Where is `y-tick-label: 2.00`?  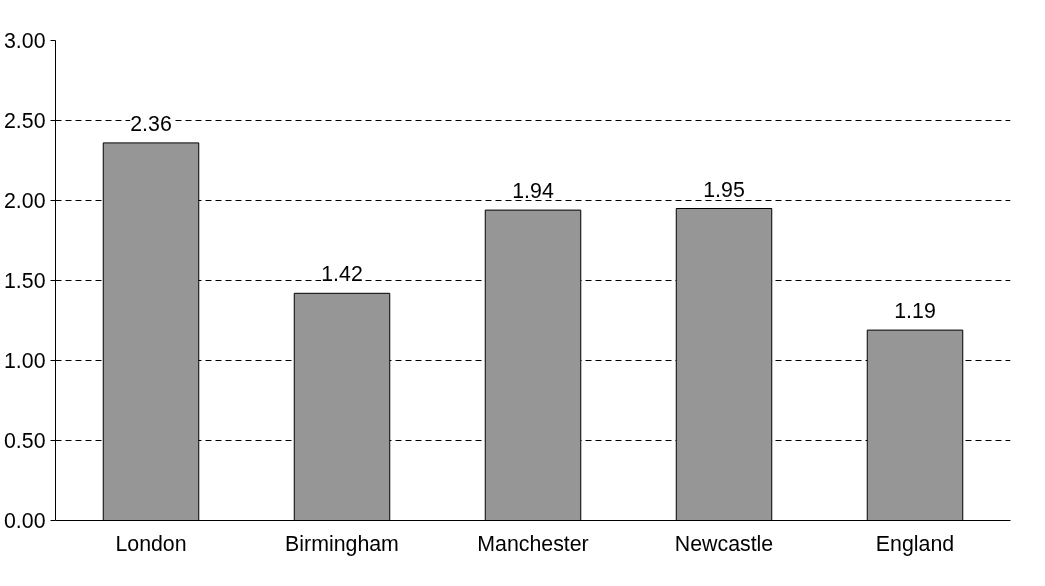 y-tick-label: 2.00 is located at coordinates (24, 201).